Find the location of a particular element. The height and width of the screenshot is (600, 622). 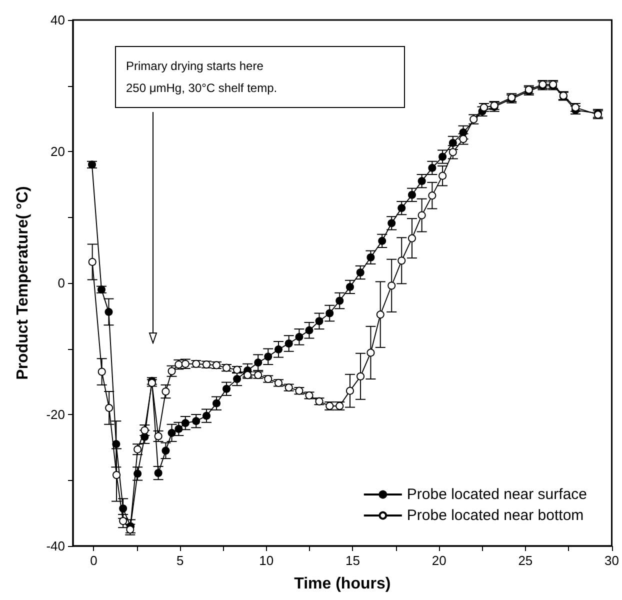

x-tick-label: 25 is located at coordinates (525, 560).